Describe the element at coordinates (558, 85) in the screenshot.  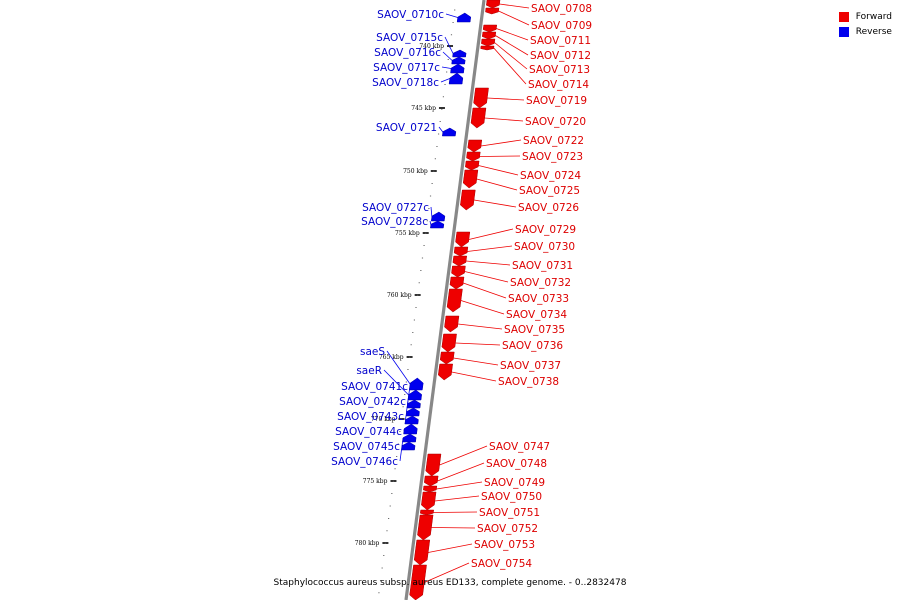
I see `forward-gene-label-saov-0714: SAOV_0714` at that location.